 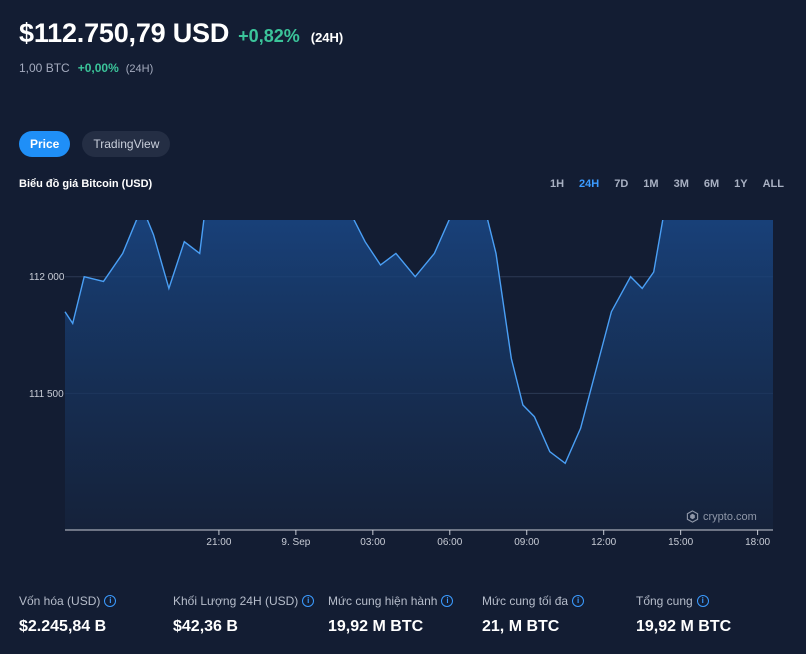 What do you see at coordinates (124, 33) in the screenshot?
I see `price-value: $112.750,79 USD` at bounding box center [124, 33].